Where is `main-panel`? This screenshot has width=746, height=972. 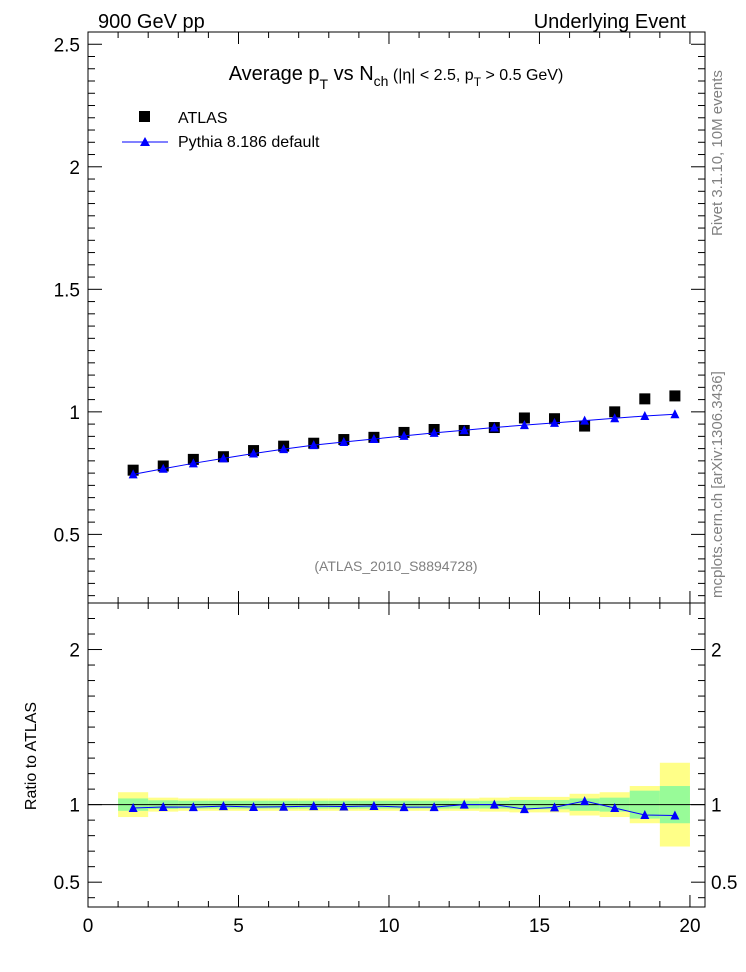
main-panel is located at coordinates (404, 434).